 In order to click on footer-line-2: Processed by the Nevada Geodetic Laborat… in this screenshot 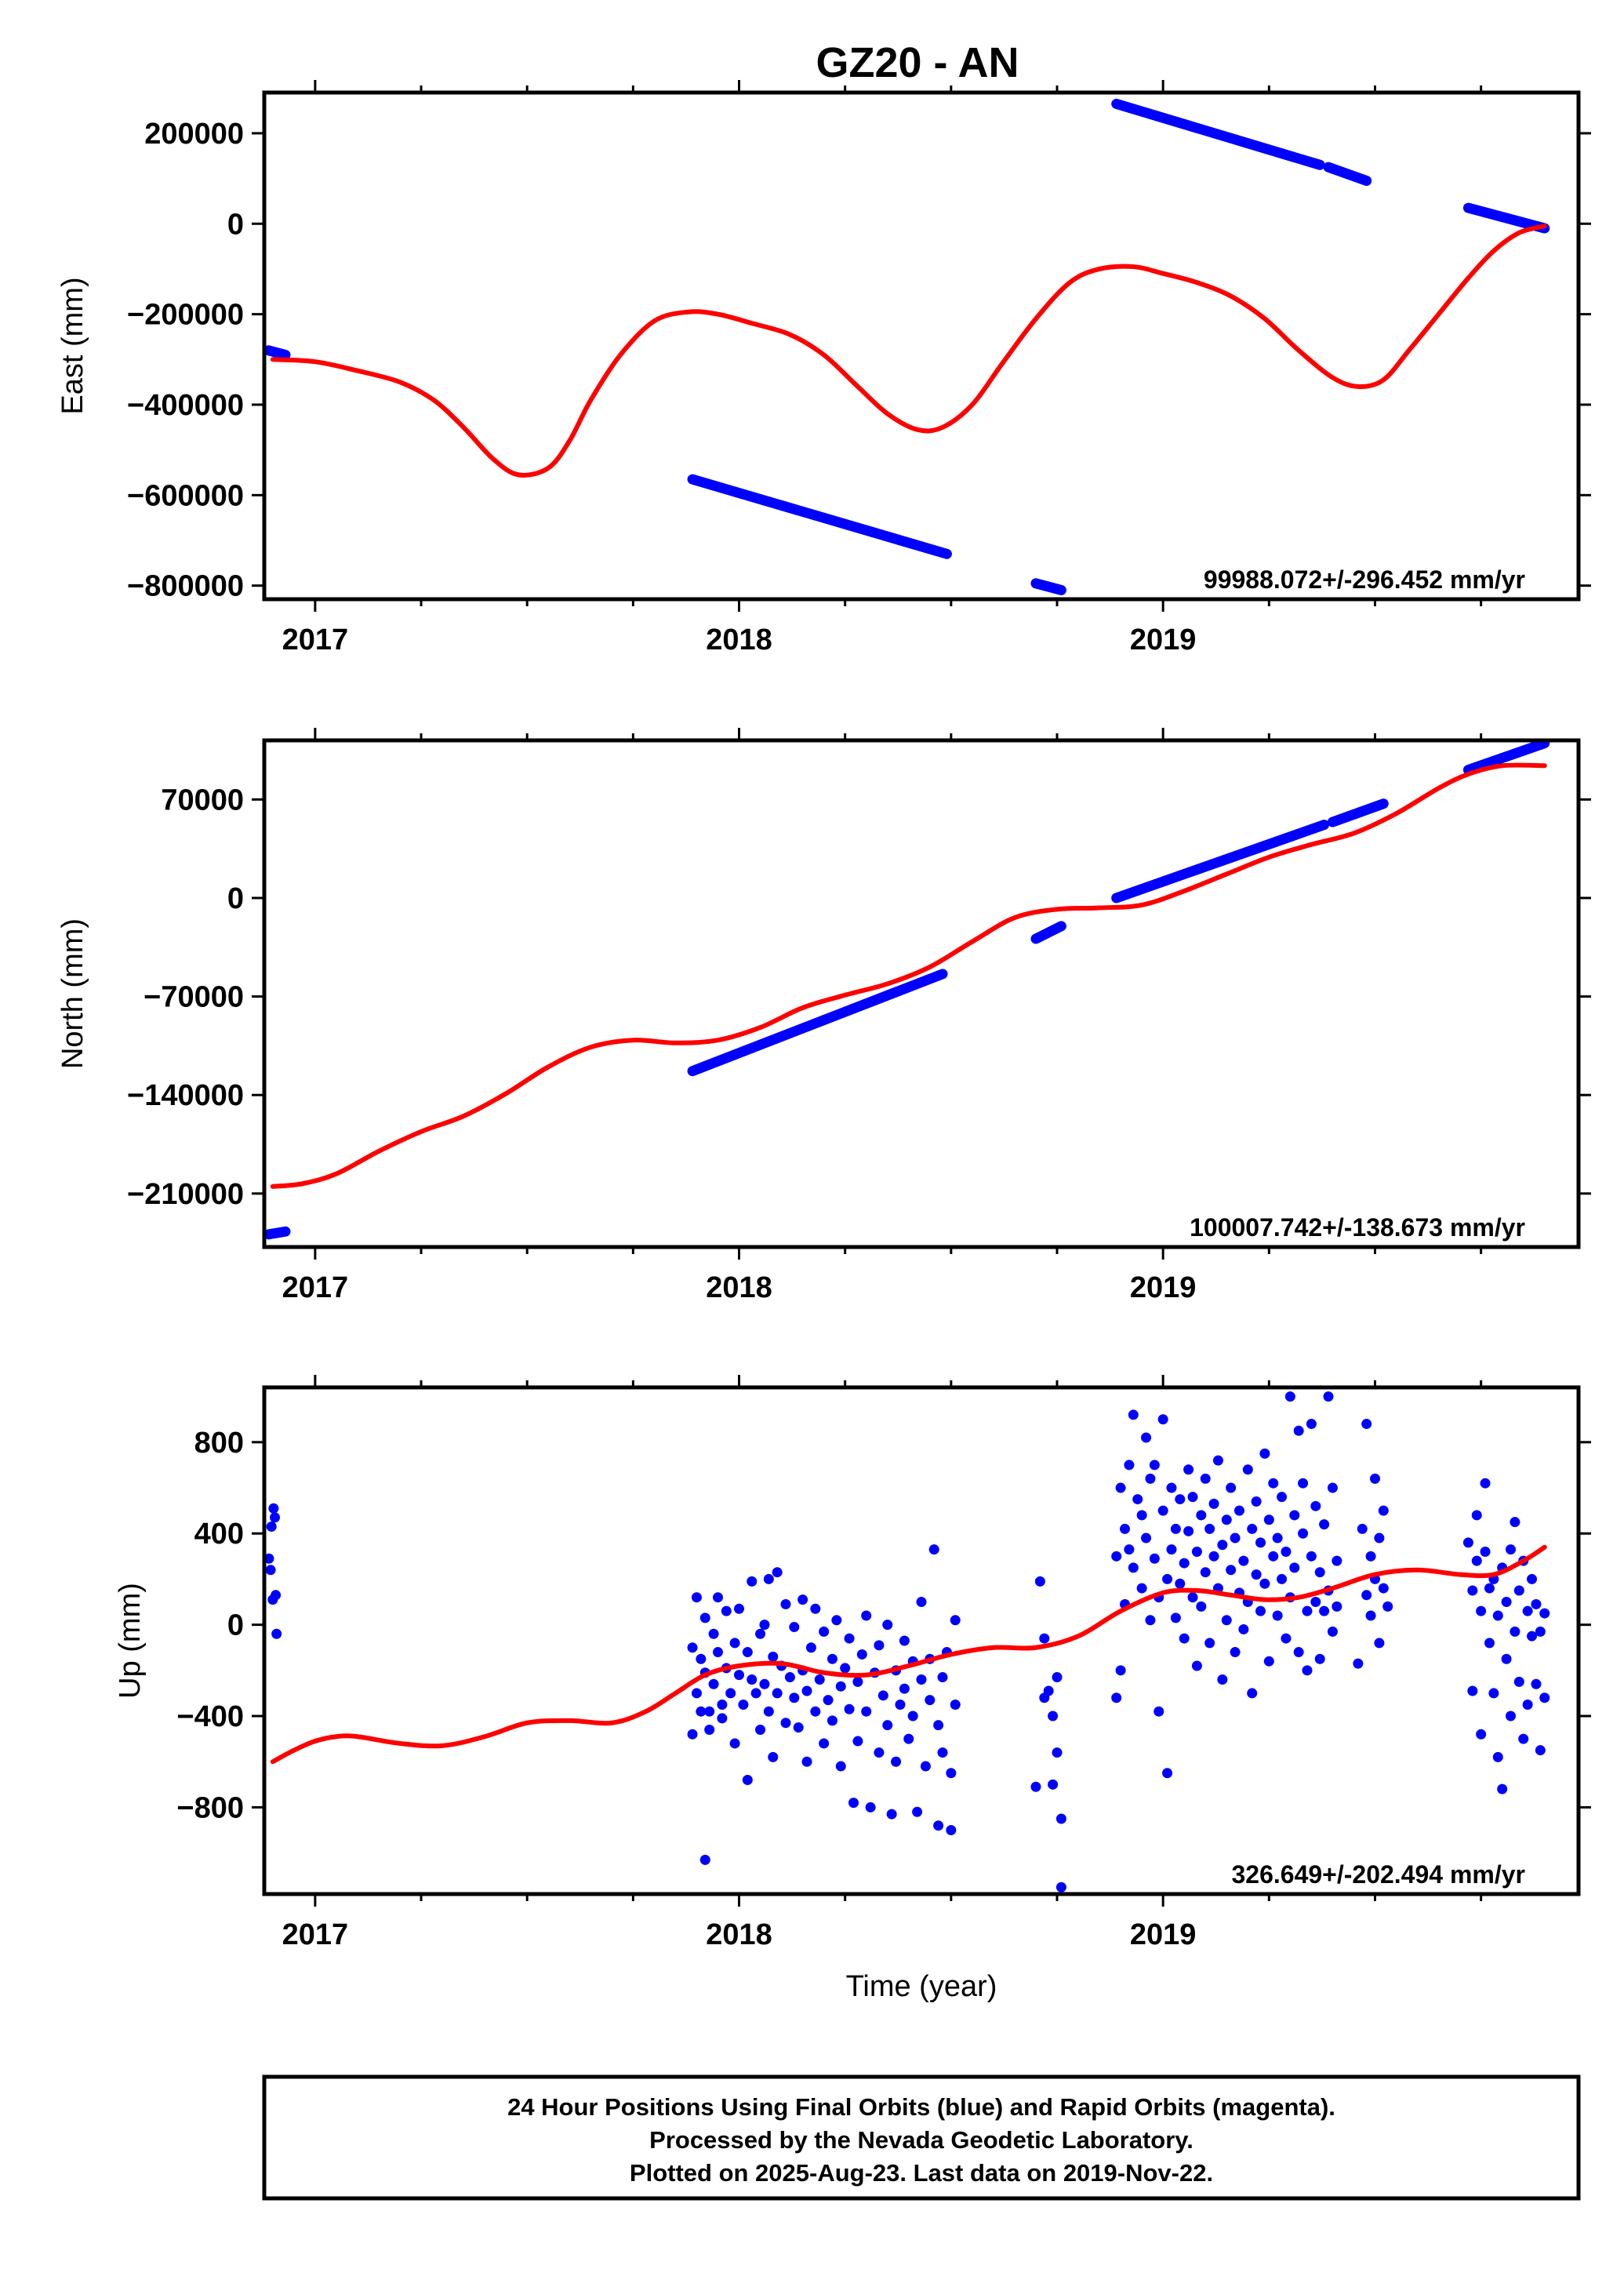, I will do `click(921, 2140)`.